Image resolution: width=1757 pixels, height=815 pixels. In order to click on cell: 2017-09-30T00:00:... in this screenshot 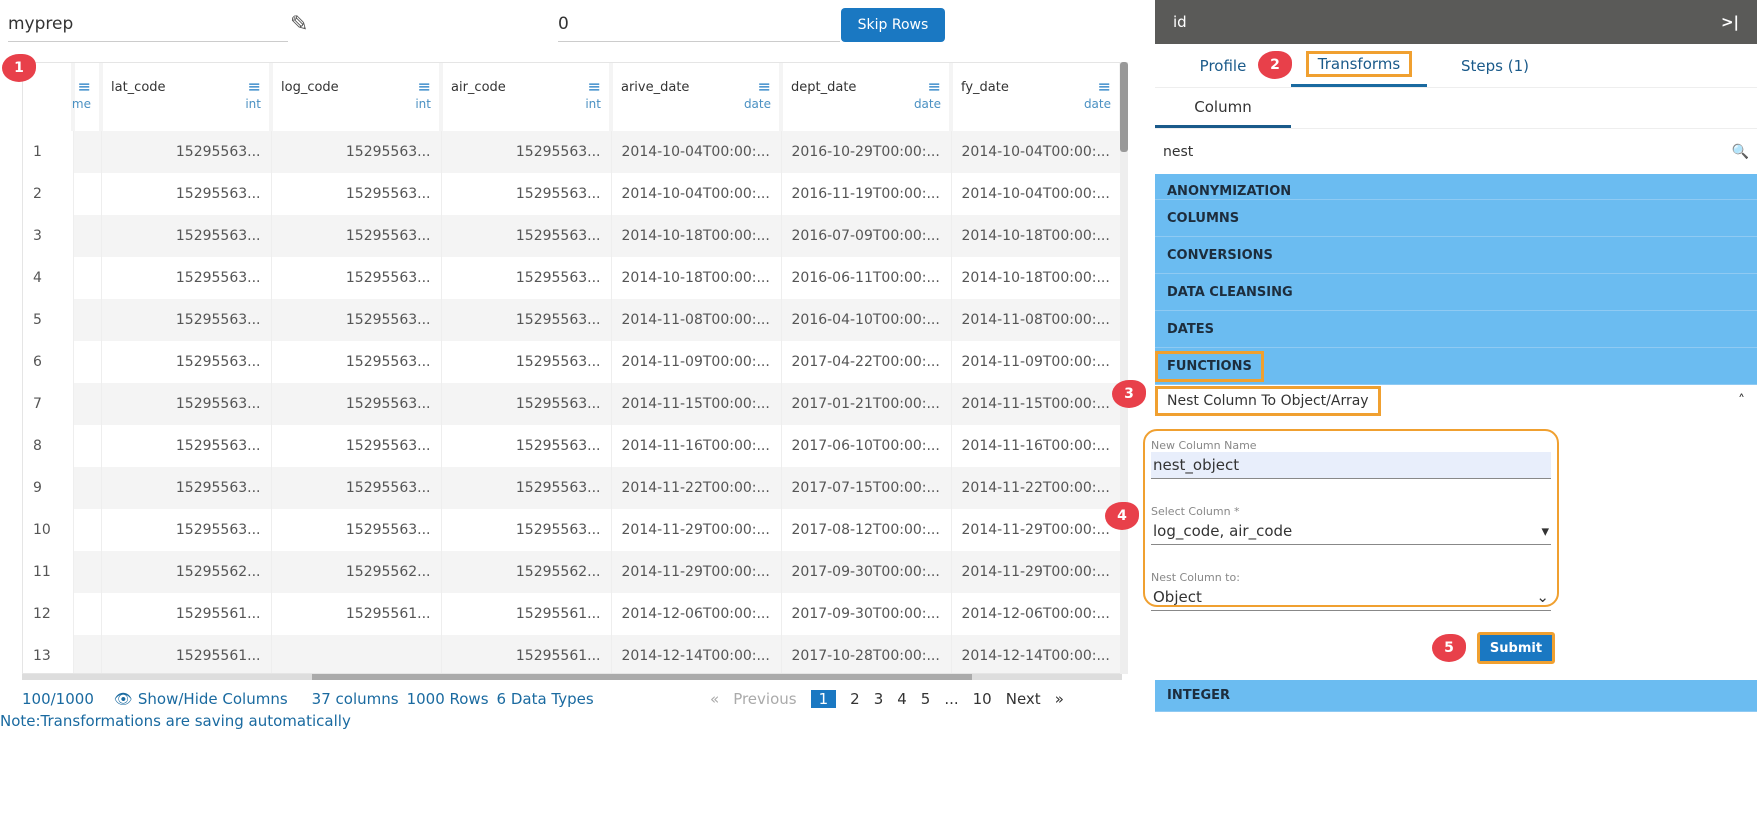, I will do `click(866, 572)`.